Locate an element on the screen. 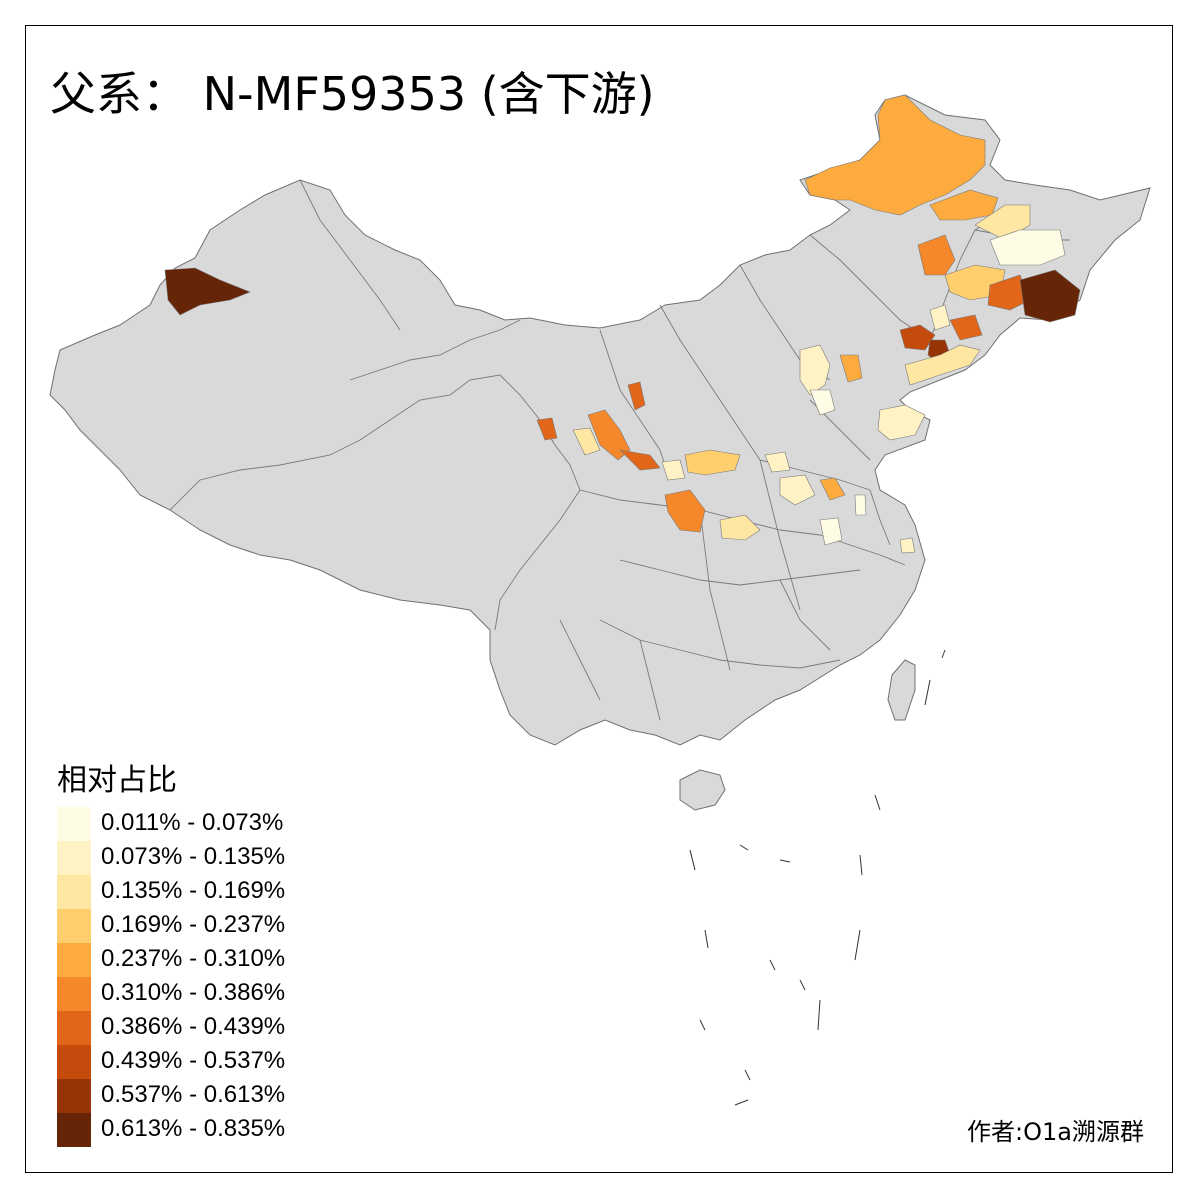 The width and height of the screenshot is (1200, 1200). region-hulunbuir is located at coordinates (895, 155).